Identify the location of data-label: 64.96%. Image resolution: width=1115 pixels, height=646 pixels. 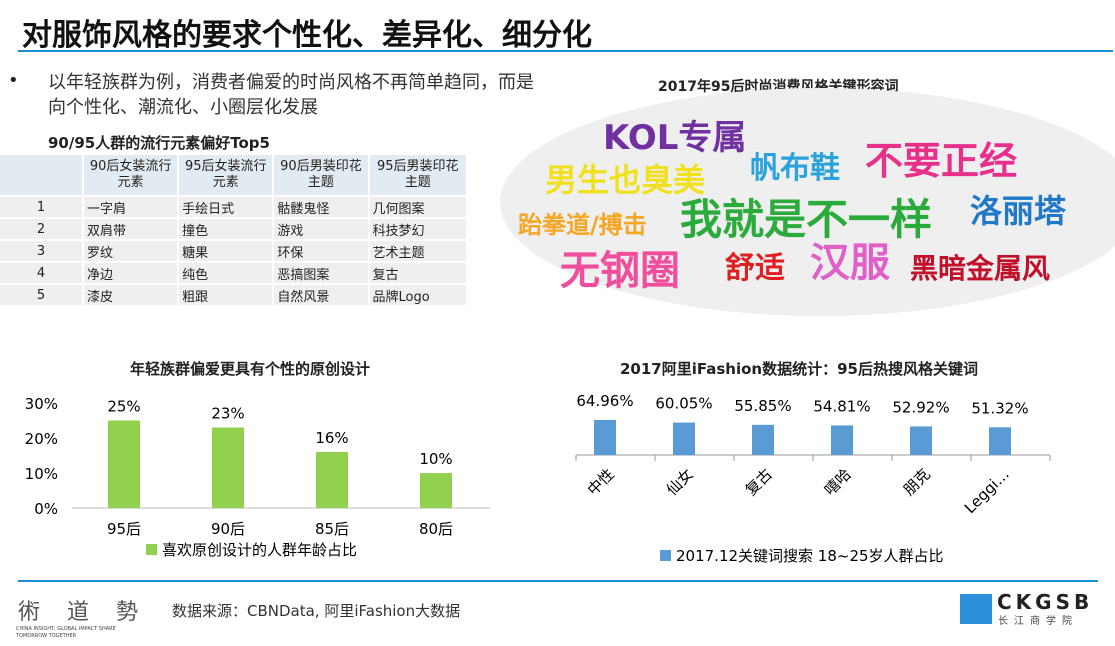
(604, 401).